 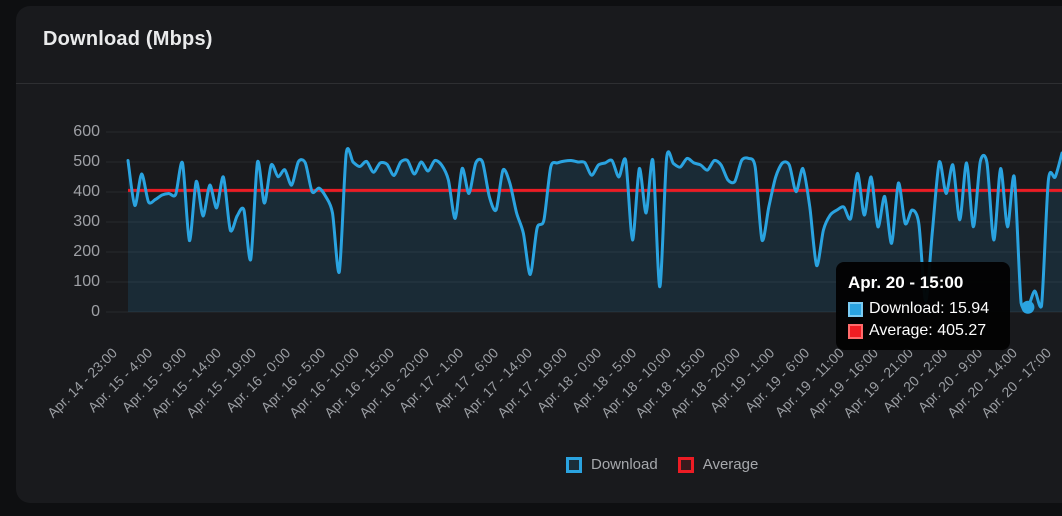 What do you see at coordinates (95, 311) in the screenshot?
I see `y-tick-label: 0` at bounding box center [95, 311].